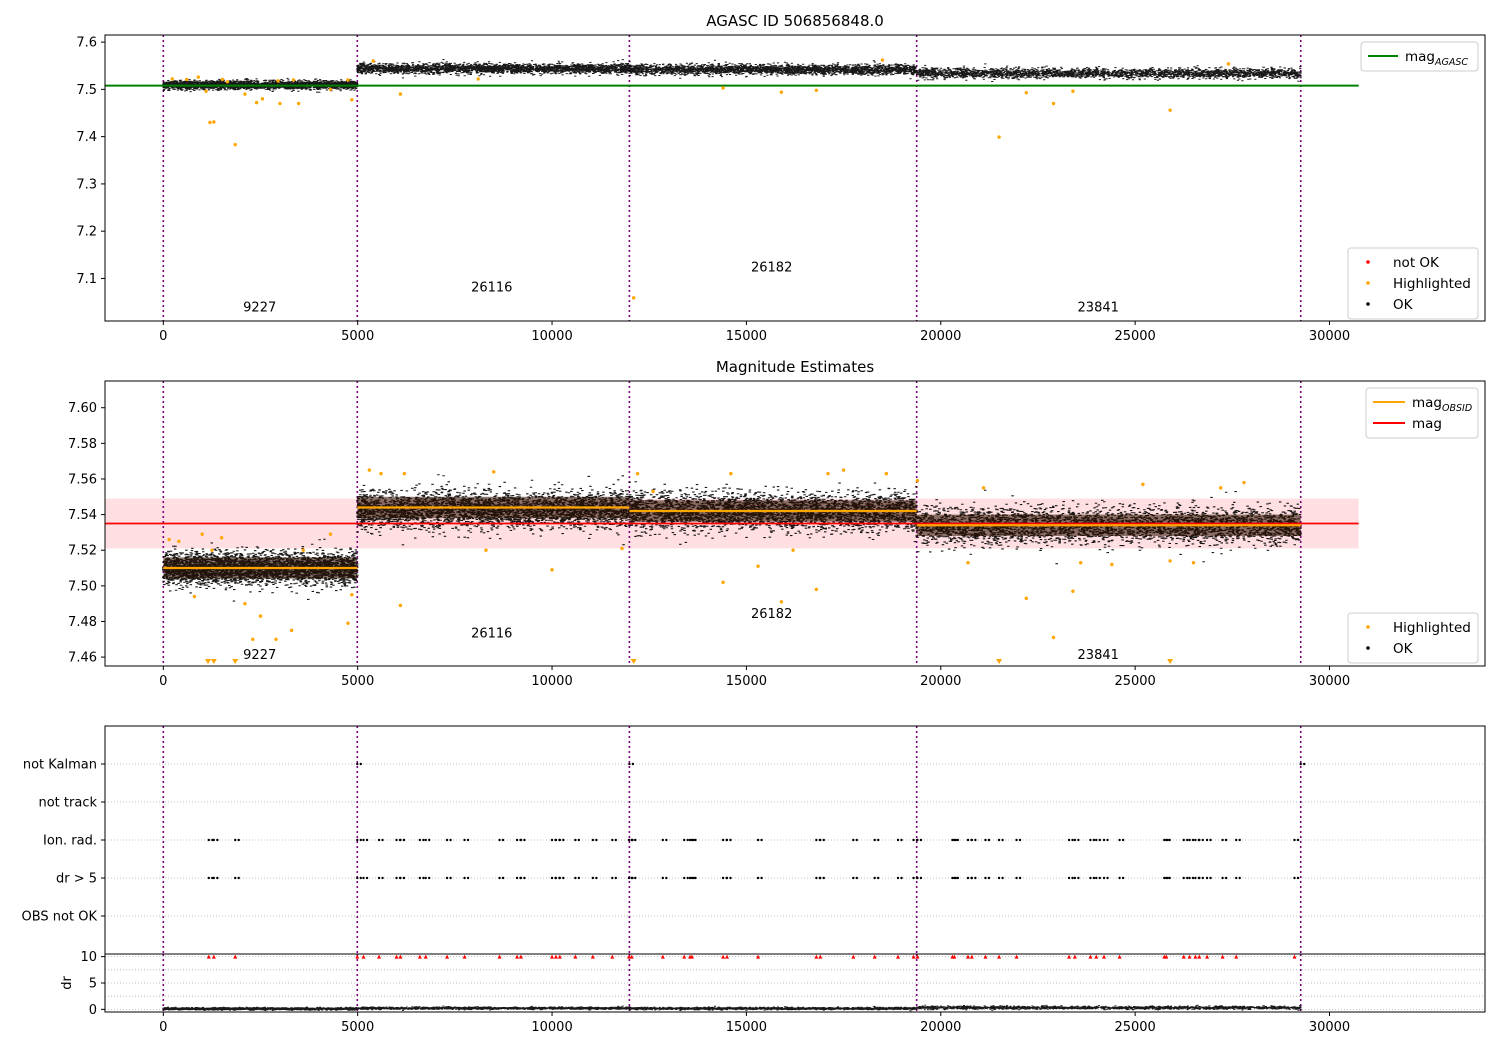  What do you see at coordinates (795, 21) in the screenshot?
I see `chart-title: AGASC ID 506856848.0` at bounding box center [795, 21].